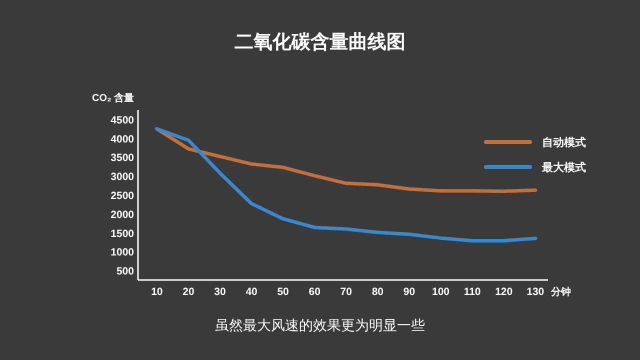 The height and width of the screenshot is (360, 640). What do you see at coordinates (346, 292) in the screenshot?
I see `x-tick-label: 70` at bounding box center [346, 292].